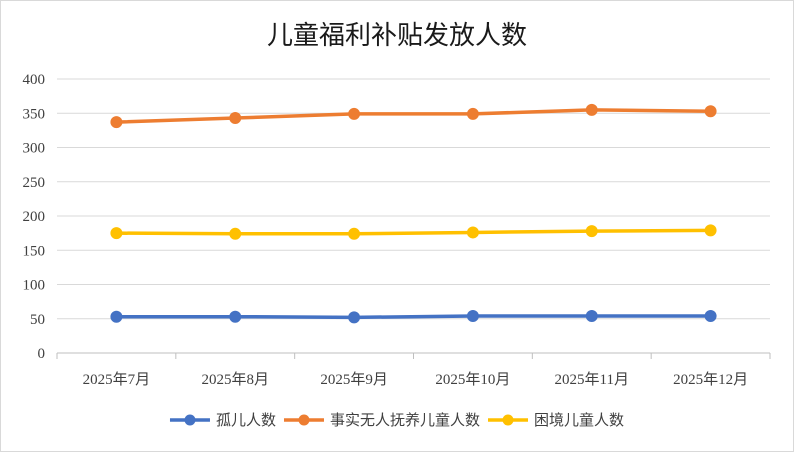 Image resolution: width=794 pixels, height=452 pixels. What do you see at coordinates (34, 183) in the screenshot?
I see `y-tick-label: 250` at bounding box center [34, 183].